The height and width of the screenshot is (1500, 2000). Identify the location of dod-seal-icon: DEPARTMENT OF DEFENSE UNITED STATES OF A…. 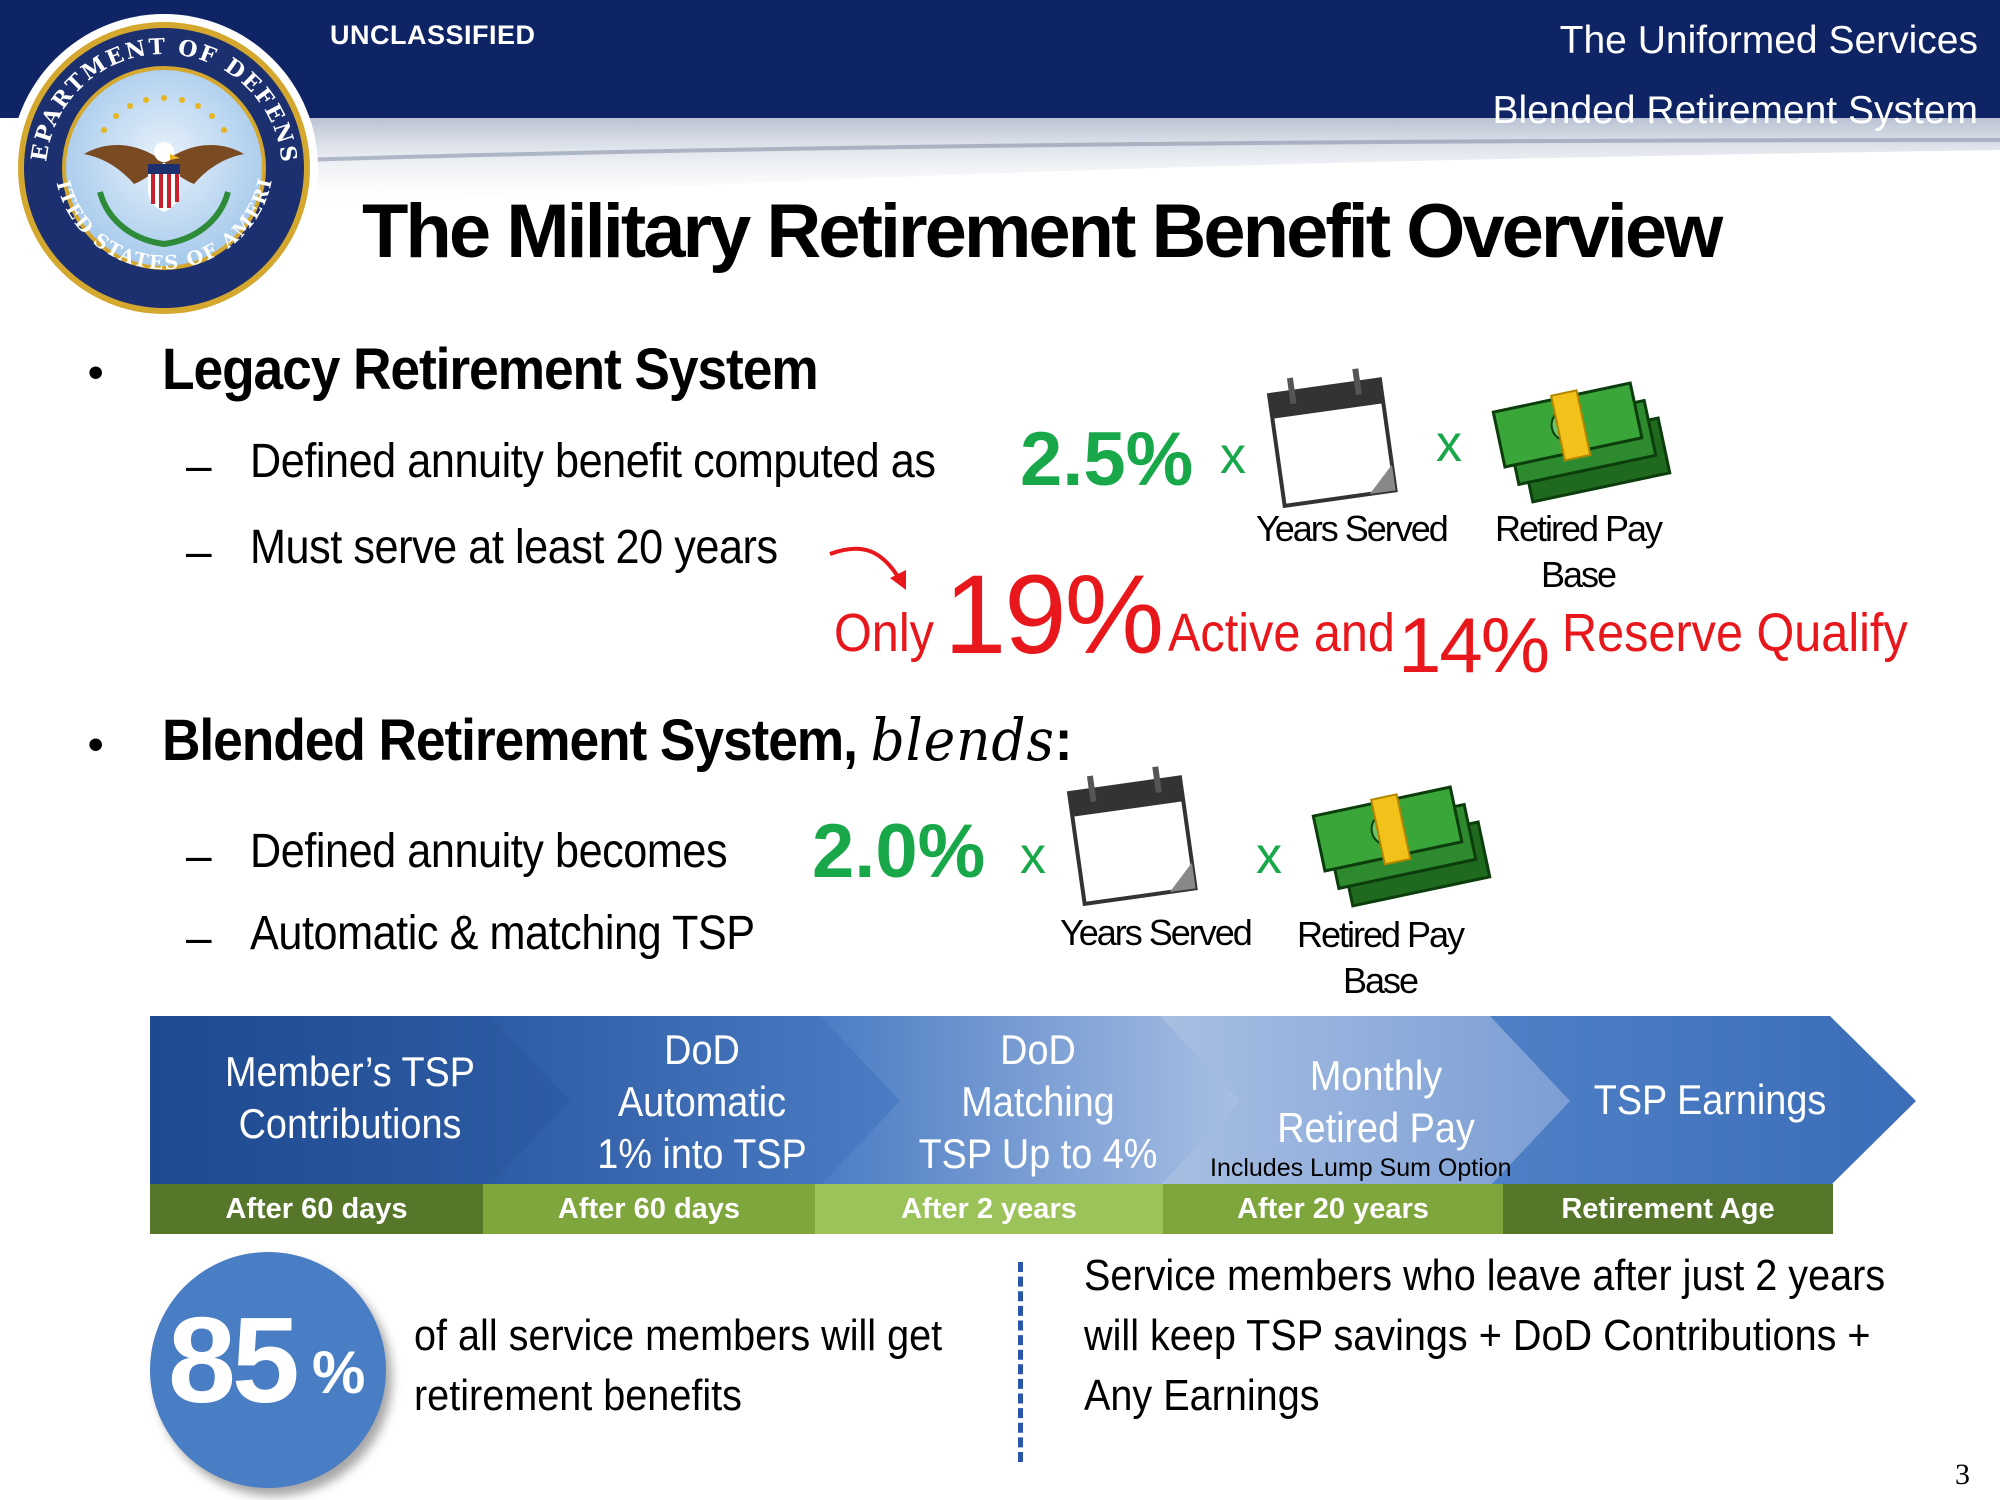
(163, 167).